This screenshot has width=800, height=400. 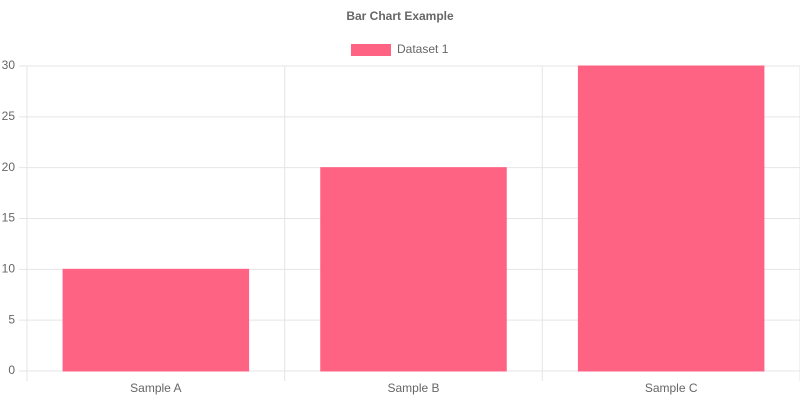 What do you see at coordinates (11, 370) in the screenshot?
I see `y-tick-label: 0` at bounding box center [11, 370].